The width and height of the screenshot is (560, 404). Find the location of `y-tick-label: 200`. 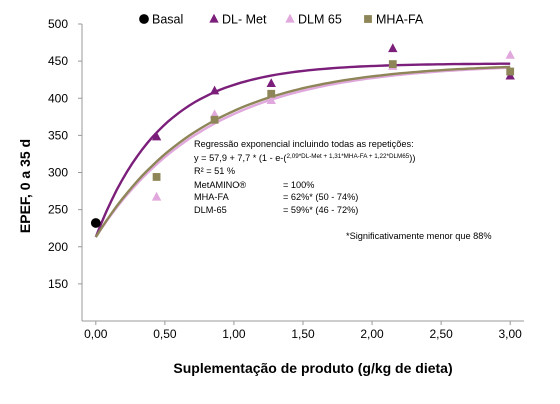

y-tick-label: 200 is located at coordinates (58, 247).